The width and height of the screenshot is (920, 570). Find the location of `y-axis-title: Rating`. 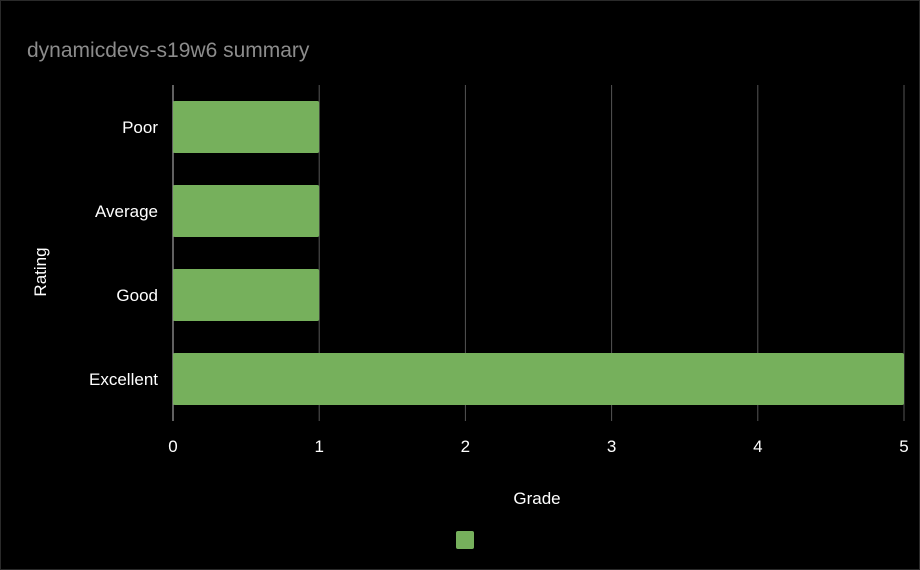

y-axis-title: Rating is located at coordinates (40, 271).